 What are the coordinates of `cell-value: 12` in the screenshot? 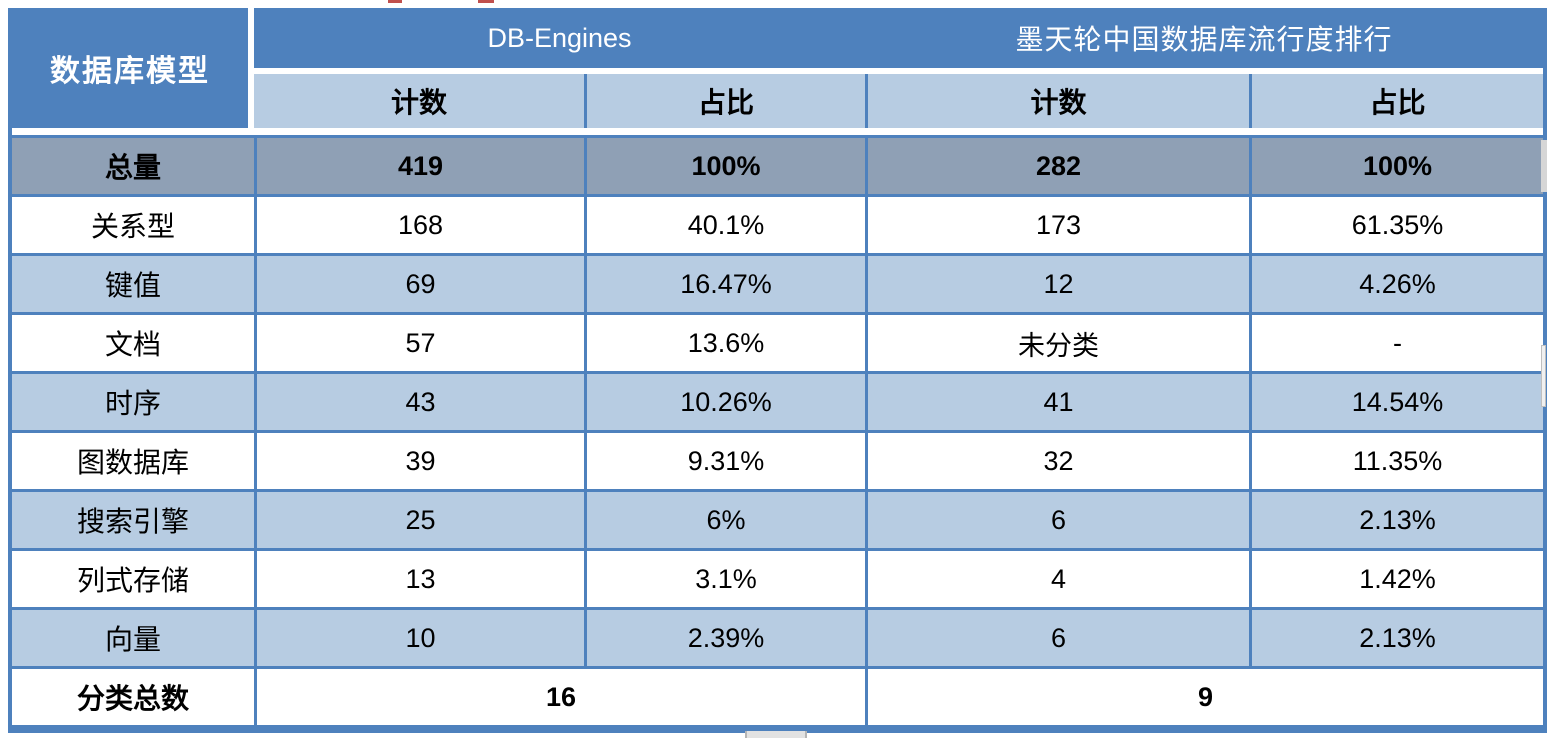 It's located at (1057, 284).